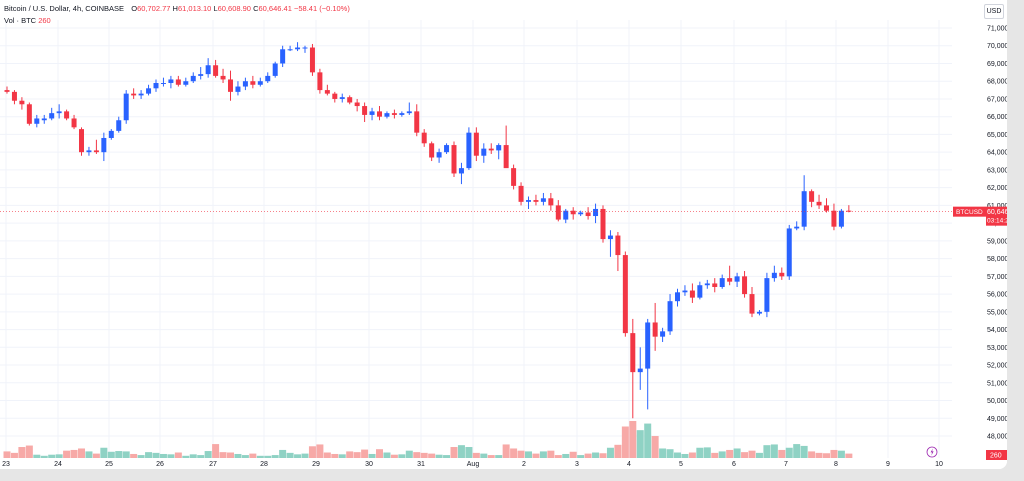  Describe the element at coordinates (681, 464) in the screenshot. I see `time-tick-label: 5` at that location.